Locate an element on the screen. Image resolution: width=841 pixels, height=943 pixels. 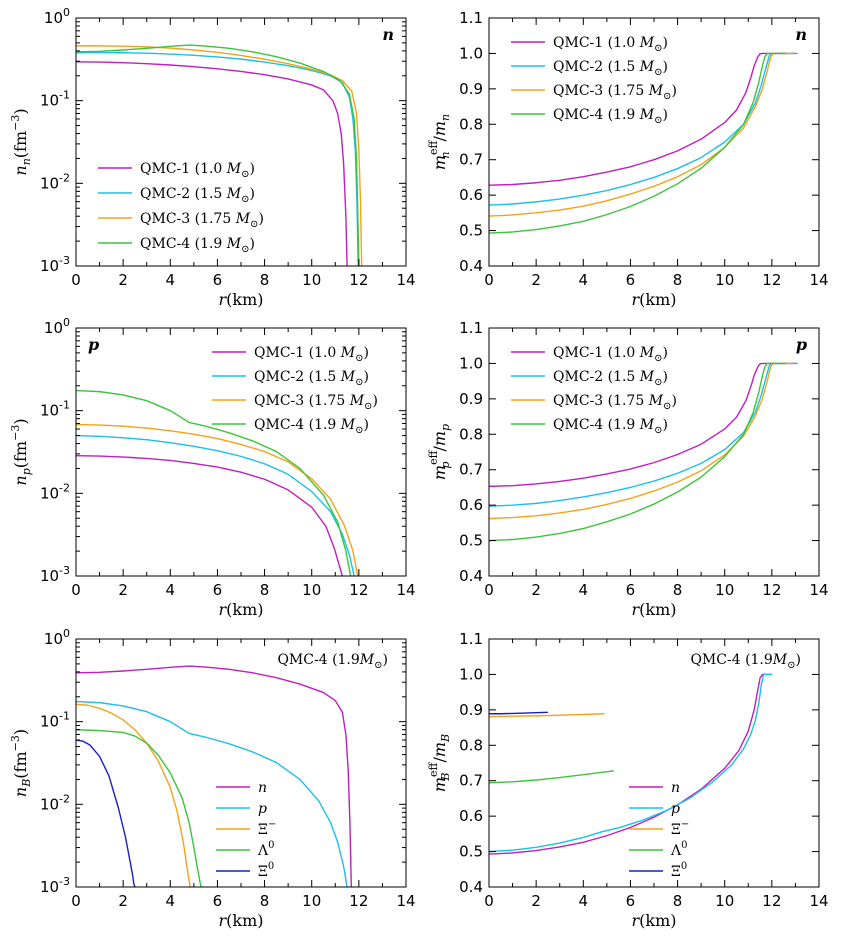
title-close: ) is located at coordinates (798, 660).